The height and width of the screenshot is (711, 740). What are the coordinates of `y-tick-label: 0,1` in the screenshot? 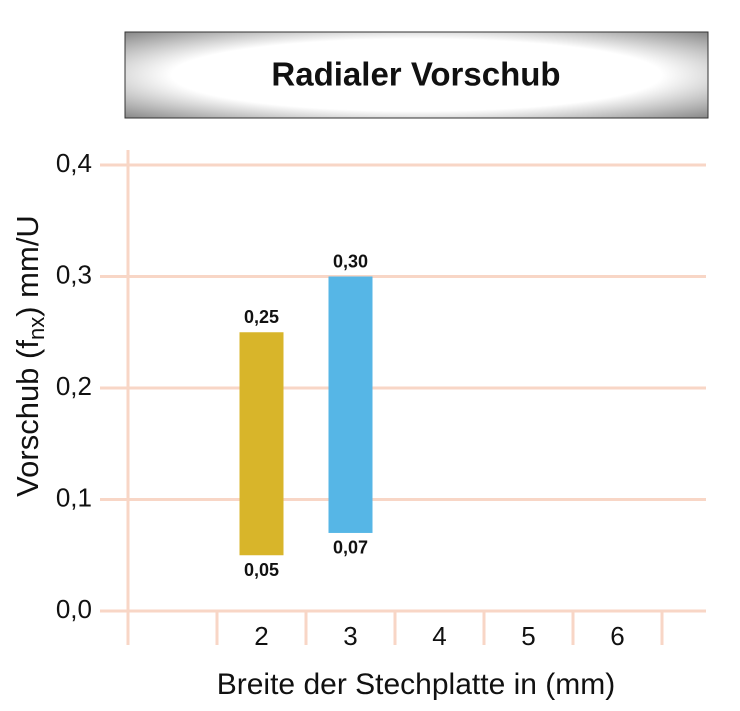 It's located at (74, 497).